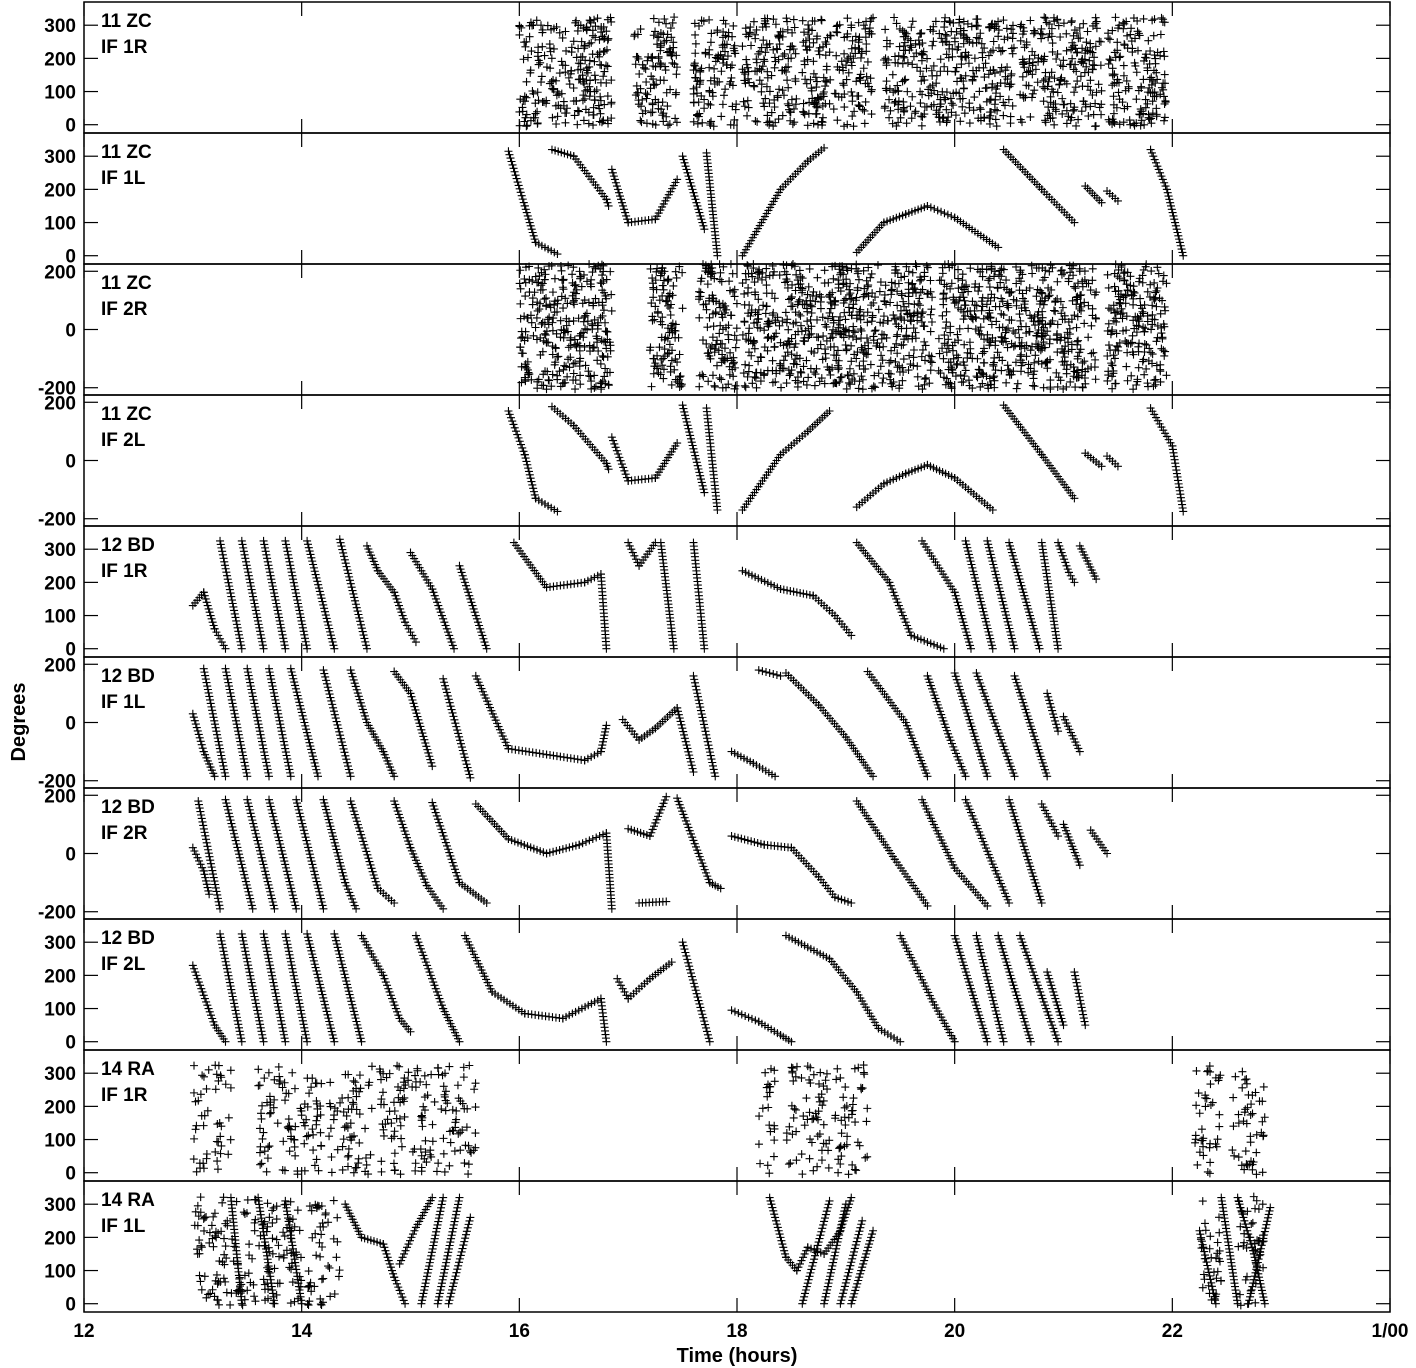 This screenshot has height=1368, width=1416. I want to click on panel-if-label: IF 1R, so click(124, 571).